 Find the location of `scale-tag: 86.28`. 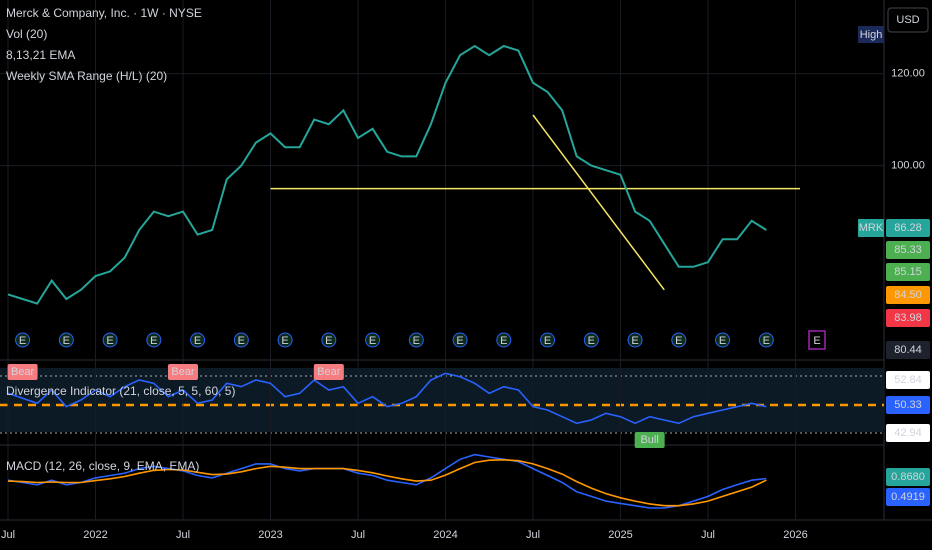

scale-tag: 86.28 is located at coordinates (908, 228).